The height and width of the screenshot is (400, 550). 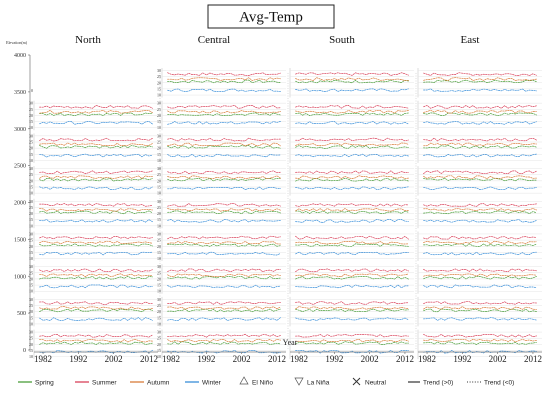 I want to click on elevation-tick-1000: 1000, so click(x=20, y=277).